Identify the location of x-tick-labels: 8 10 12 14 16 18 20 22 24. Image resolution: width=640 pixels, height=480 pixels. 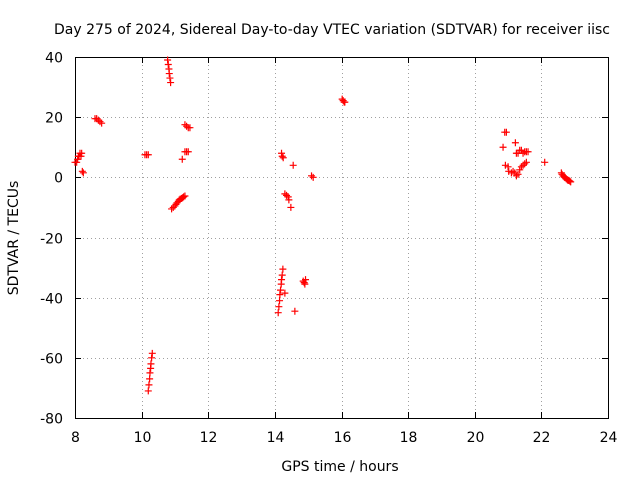
(344, 438).